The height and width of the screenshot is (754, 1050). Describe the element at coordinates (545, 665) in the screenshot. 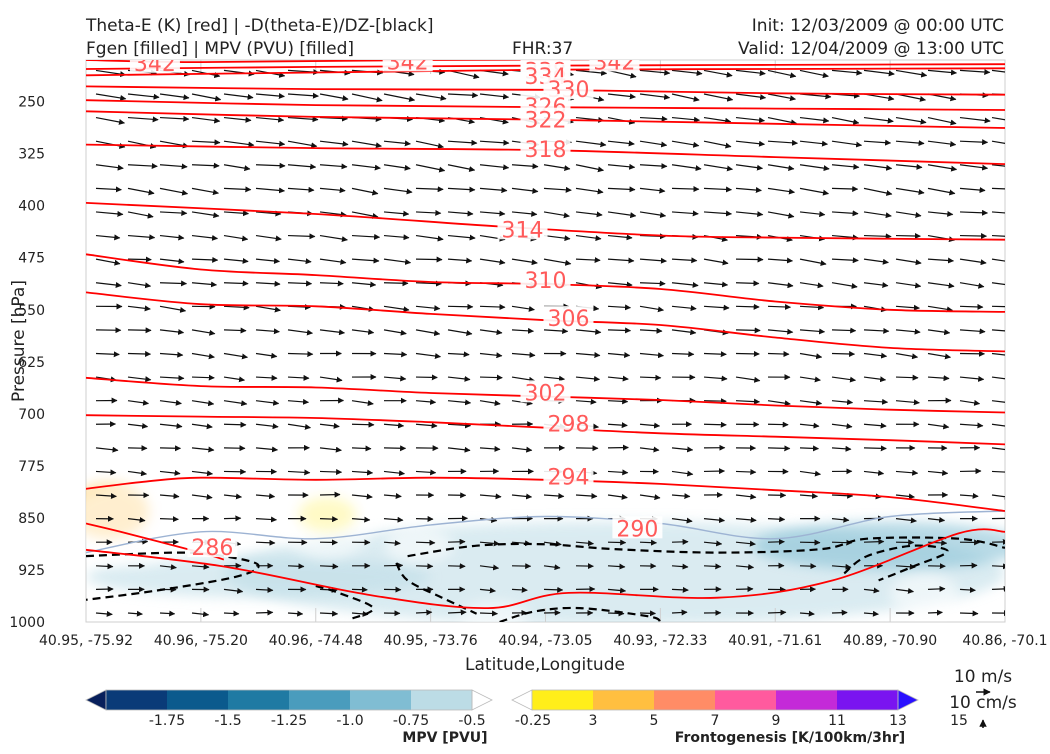

I see `x-axis-label: Latitude,Longitude` at that location.